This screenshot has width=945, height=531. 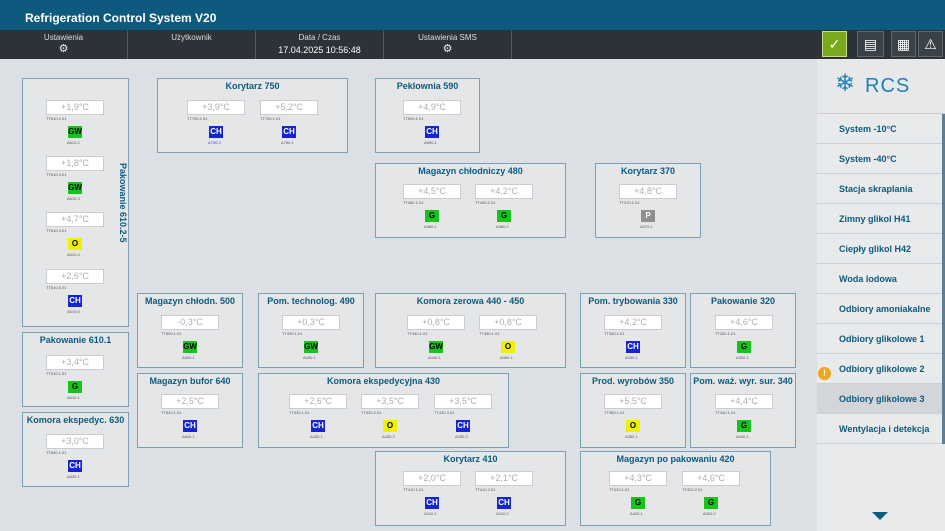 What do you see at coordinates (56, 452) in the screenshot?
I see `sensor-tag: TT630.1.01` at bounding box center [56, 452].